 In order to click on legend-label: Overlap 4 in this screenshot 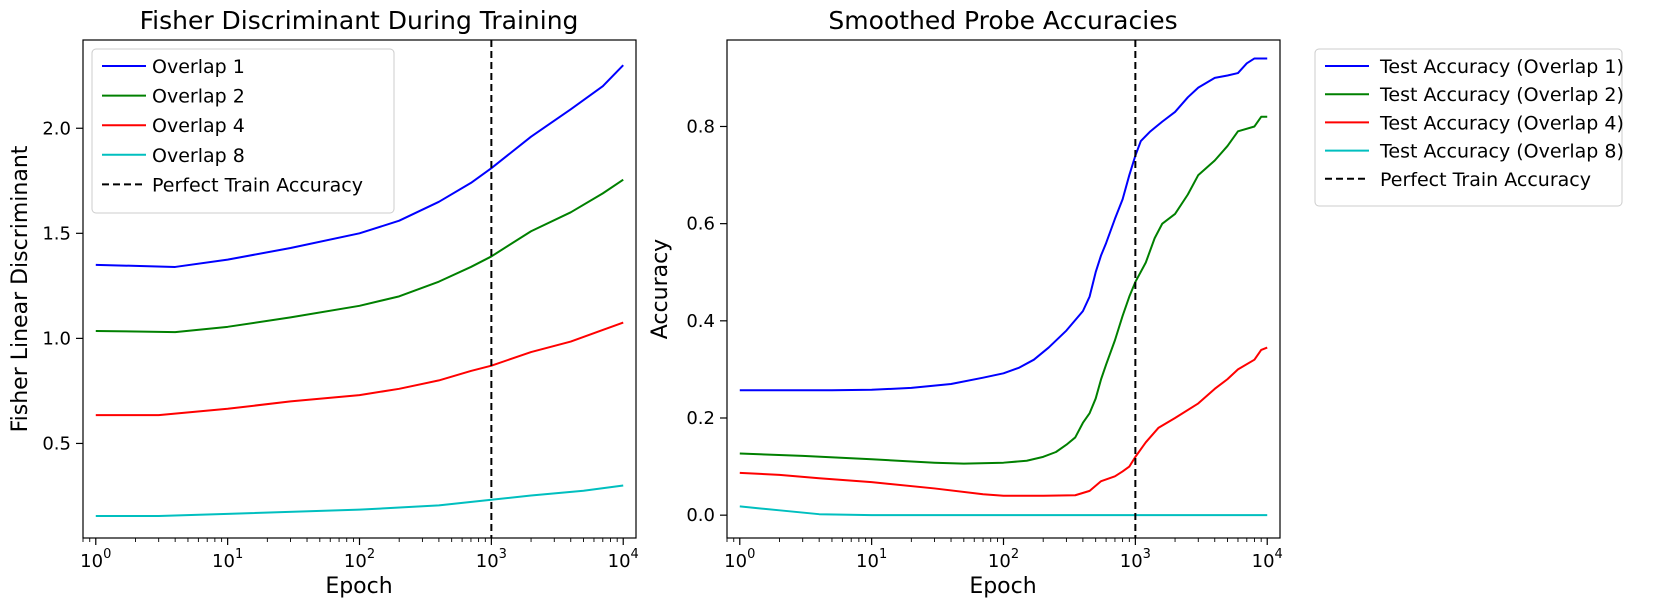, I will do `click(198, 126)`.